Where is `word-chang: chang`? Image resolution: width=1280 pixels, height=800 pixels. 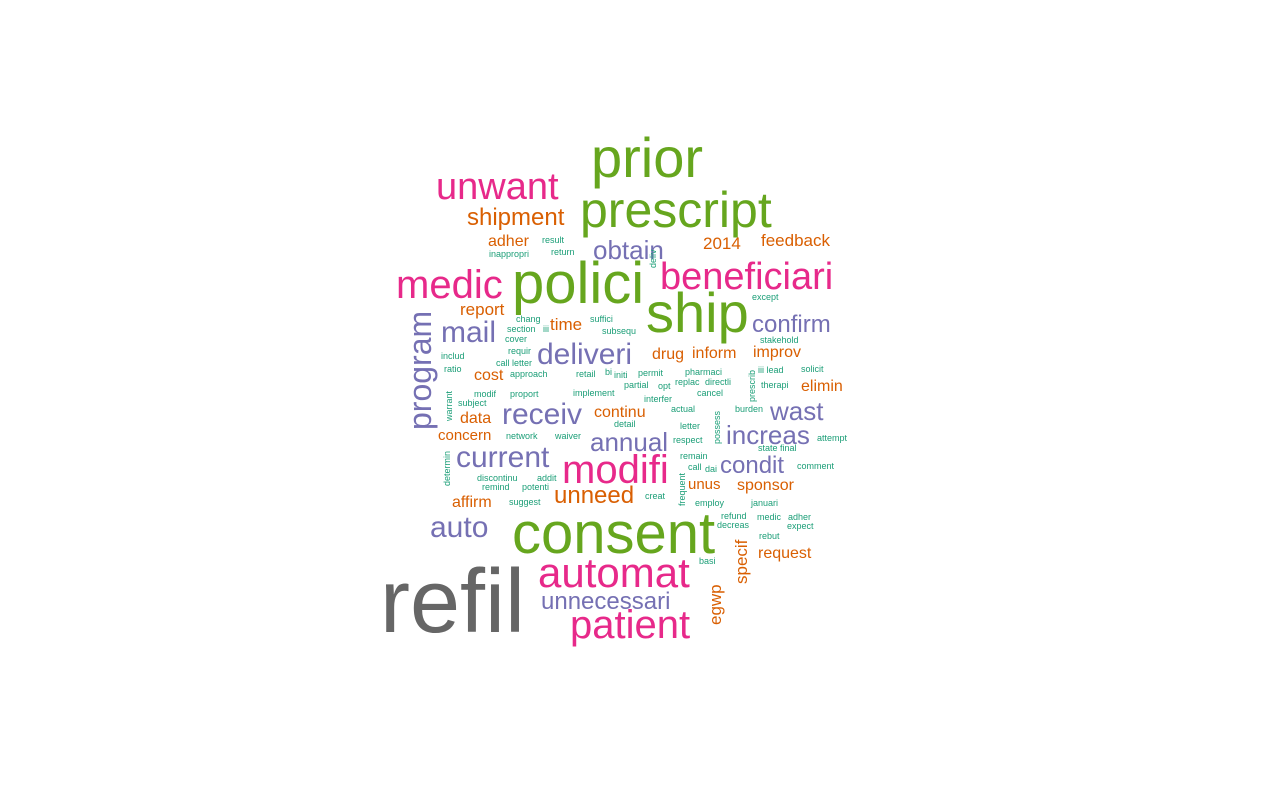
word-chang: chang is located at coordinates (528, 319).